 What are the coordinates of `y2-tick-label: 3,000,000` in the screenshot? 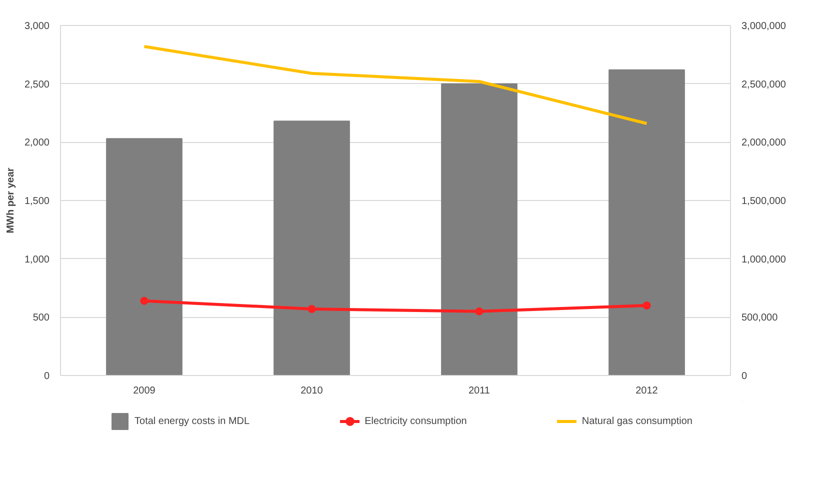 It's located at (764, 26).